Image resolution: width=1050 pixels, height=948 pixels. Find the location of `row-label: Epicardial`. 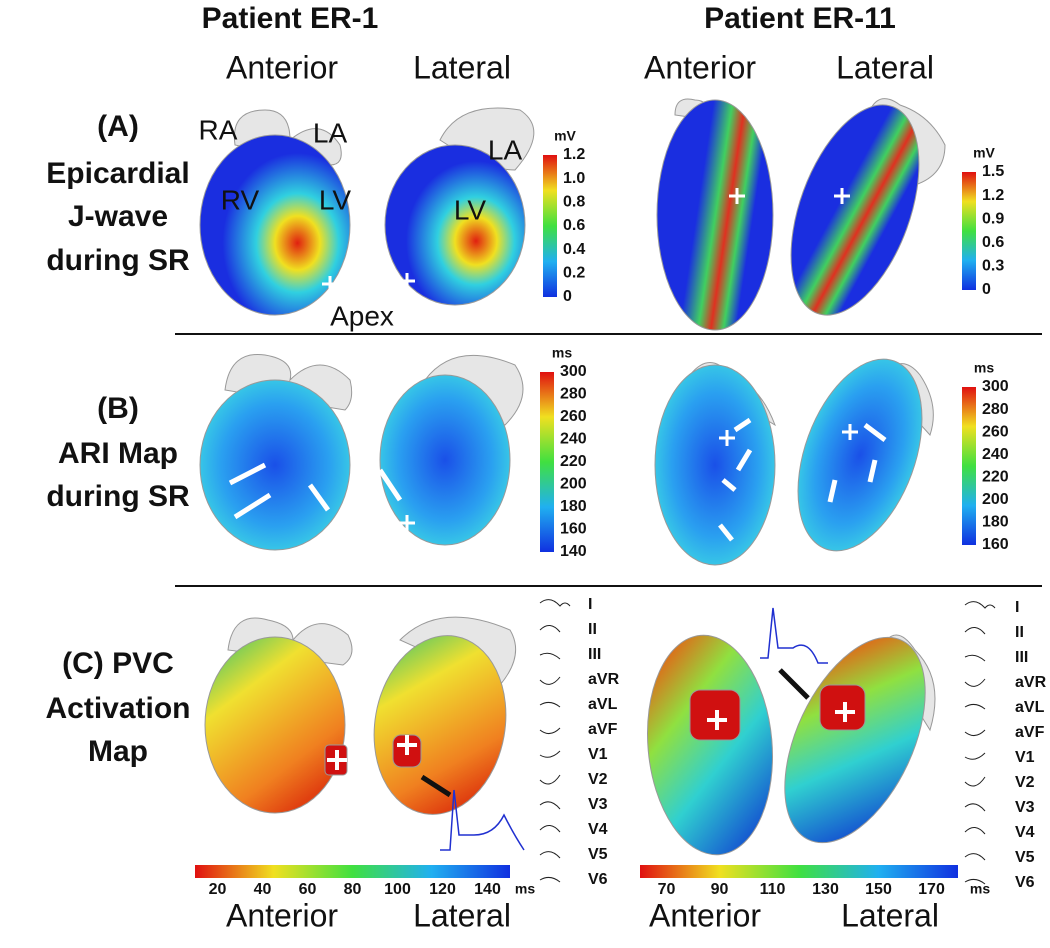

row-label: Epicardial is located at coordinates (117, 173).